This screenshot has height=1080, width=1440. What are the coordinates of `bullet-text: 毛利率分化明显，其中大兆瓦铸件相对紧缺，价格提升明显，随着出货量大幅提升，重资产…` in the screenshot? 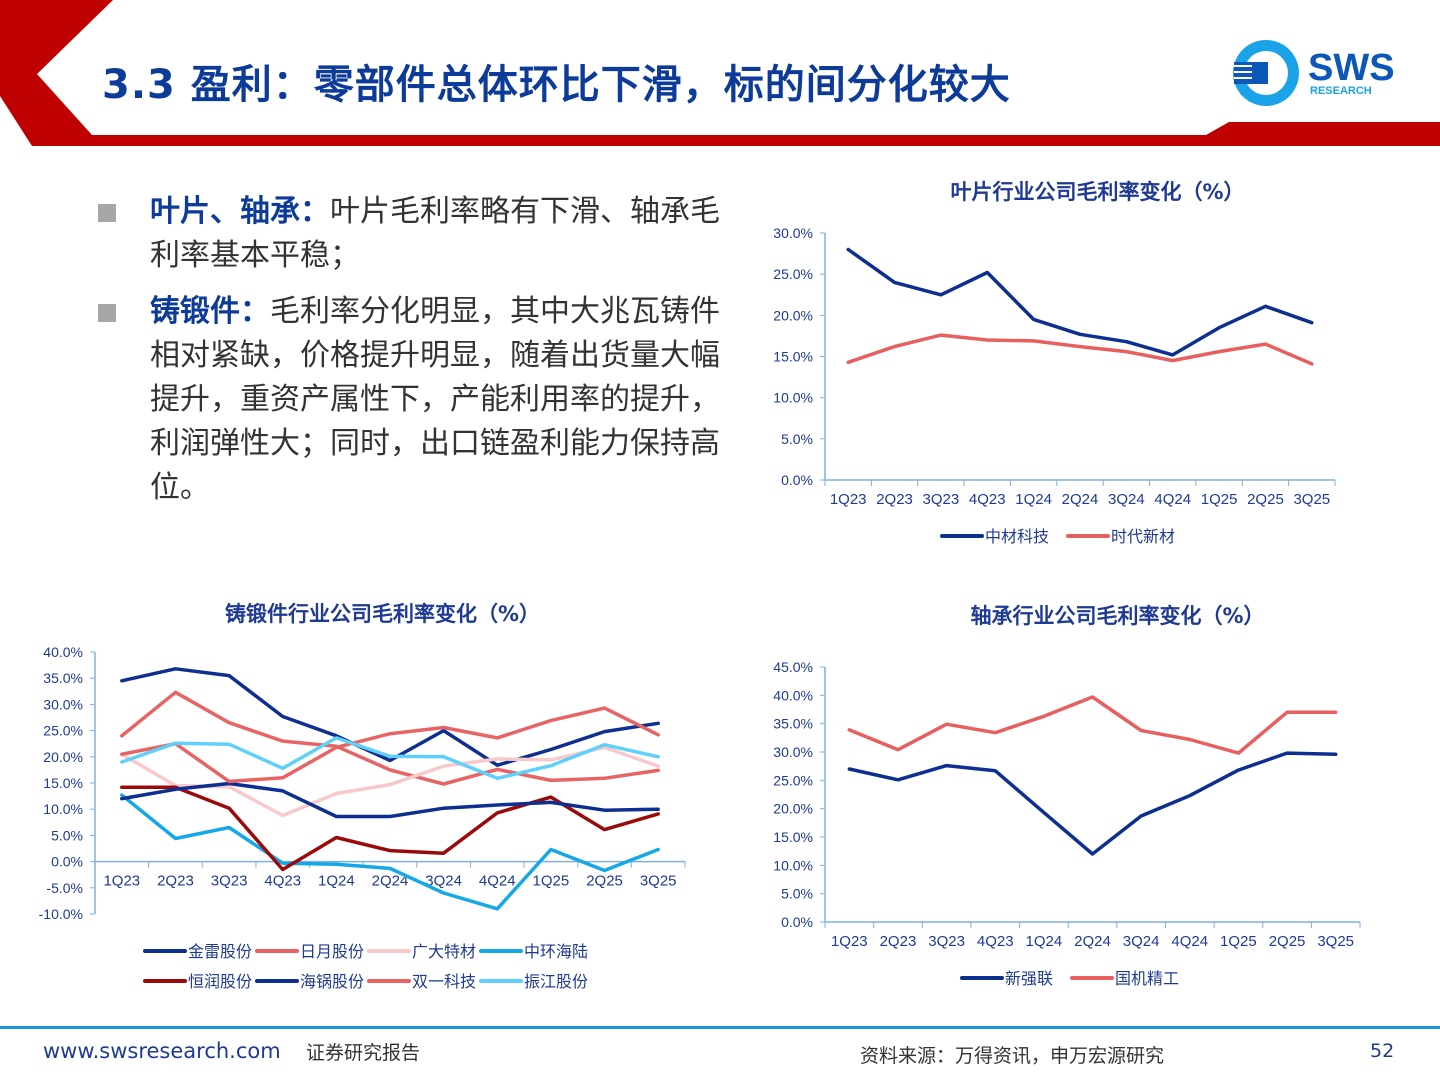 It's located at (435, 399).